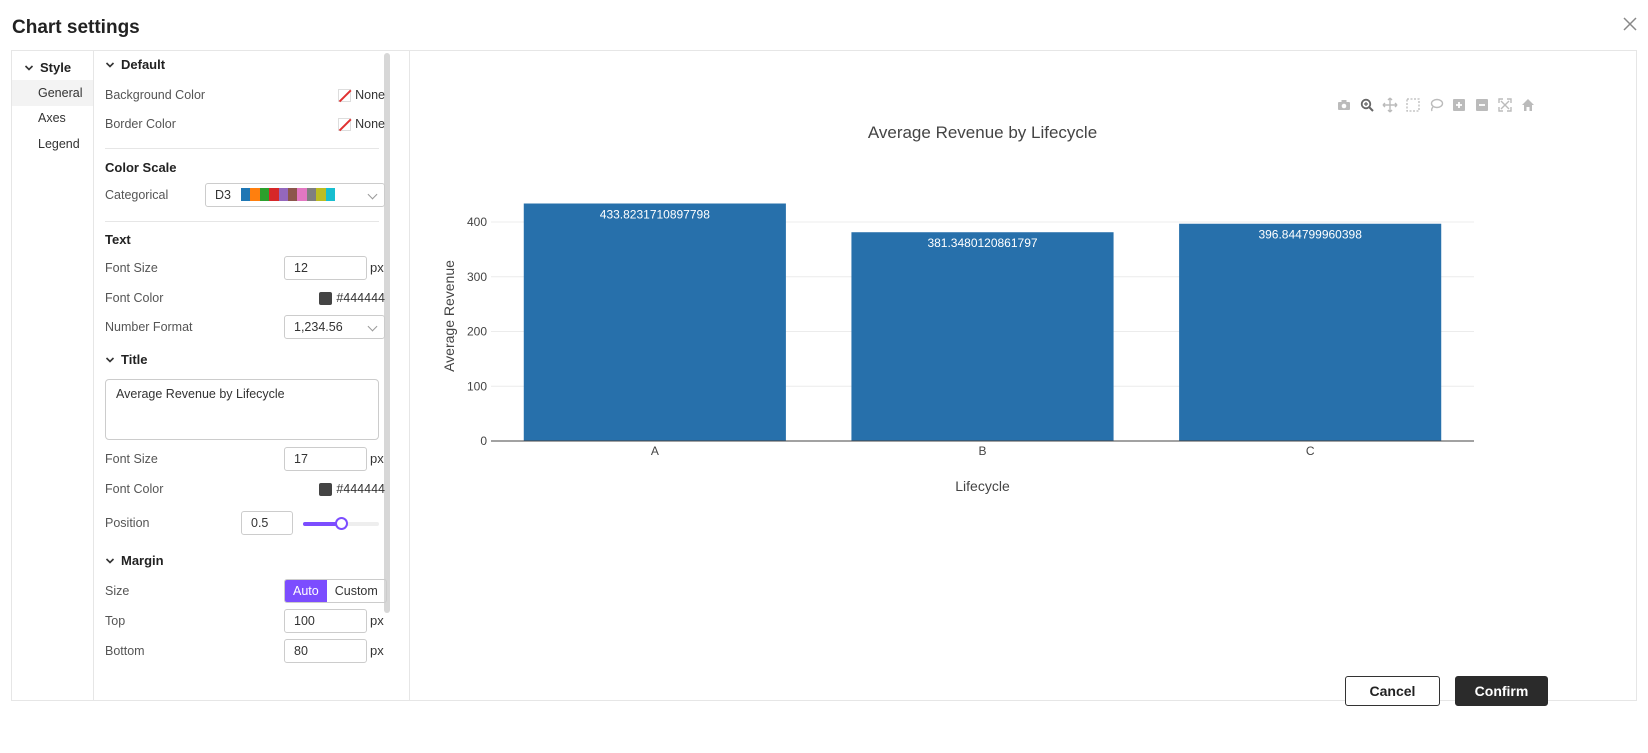 The width and height of the screenshot is (1648, 753). I want to click on lasso-select-icon, so click(1436, 105).